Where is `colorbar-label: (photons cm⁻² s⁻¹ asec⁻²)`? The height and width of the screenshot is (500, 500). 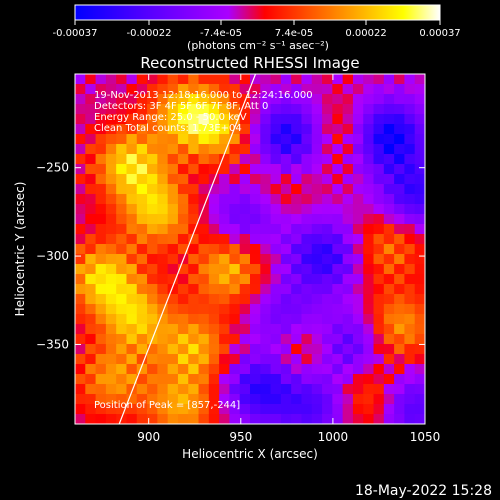
colorbar-label: (photons cm⁻² s⁻¹ asec⁻²) is located at coordinates (258, 45).